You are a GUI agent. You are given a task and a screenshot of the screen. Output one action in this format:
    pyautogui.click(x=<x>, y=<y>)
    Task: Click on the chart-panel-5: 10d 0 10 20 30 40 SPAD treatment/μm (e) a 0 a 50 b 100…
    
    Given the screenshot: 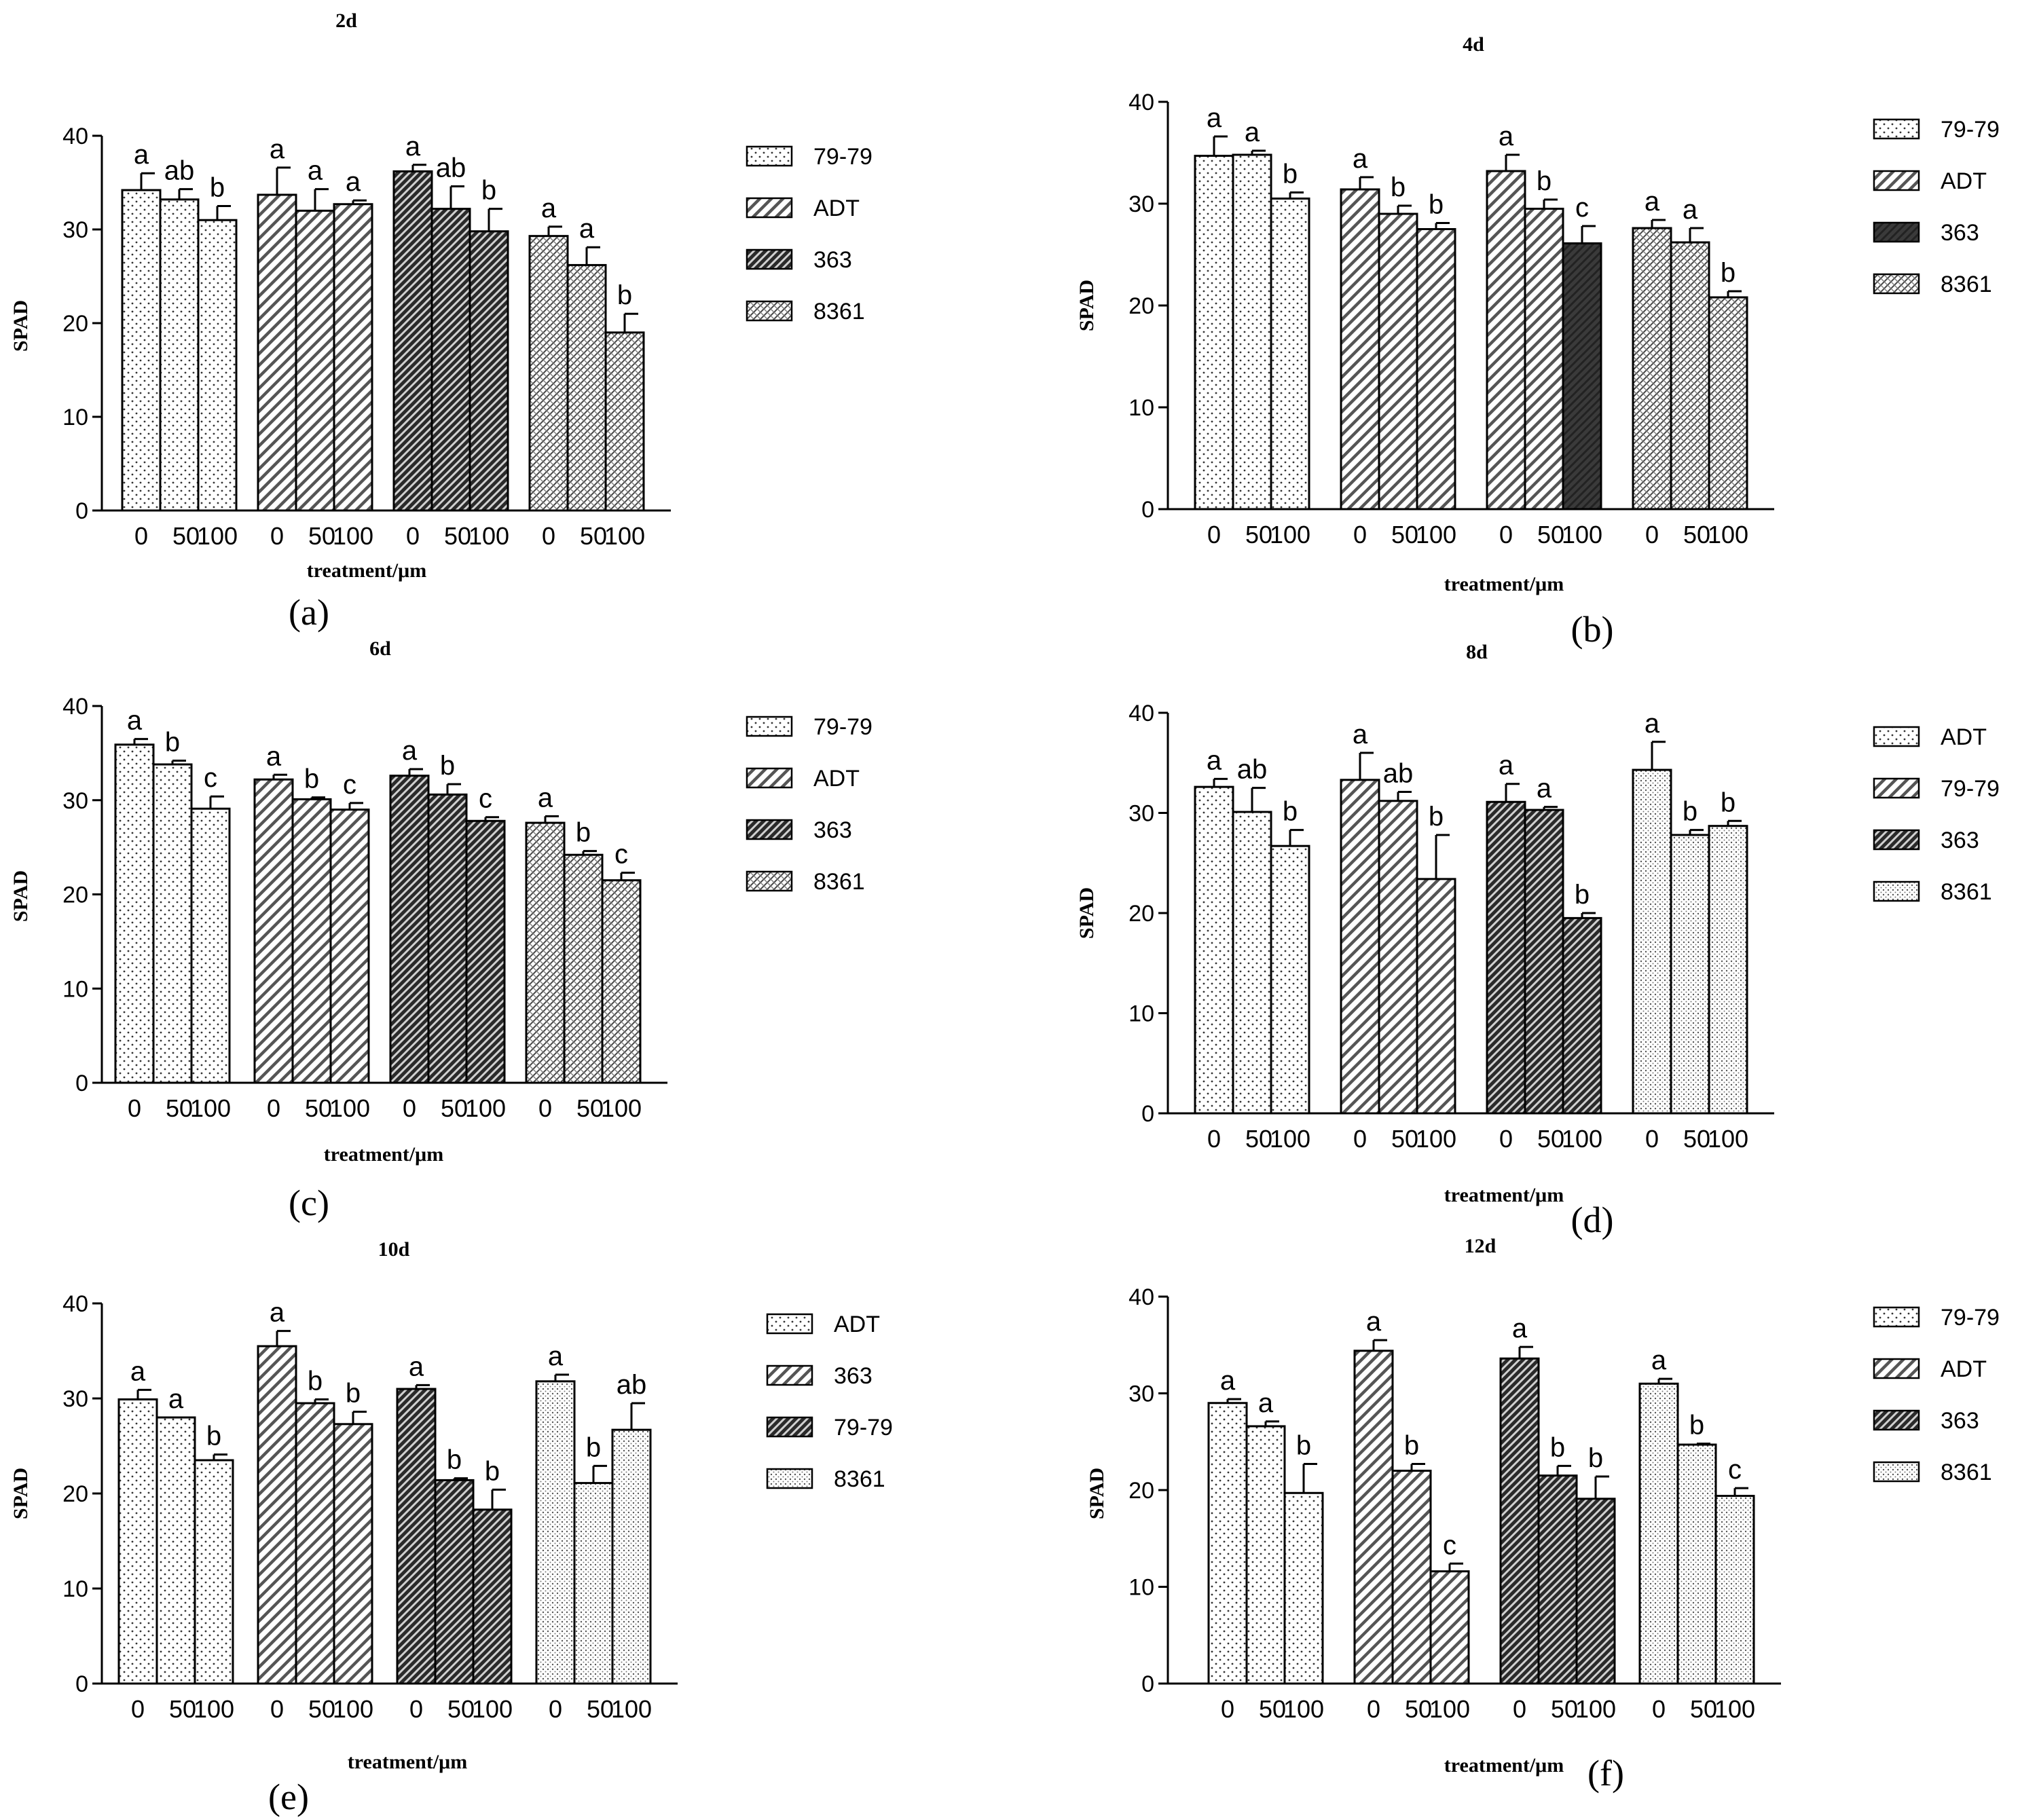 What is the action you would take?
    pyautogui.click(x=451, y=1527)
    